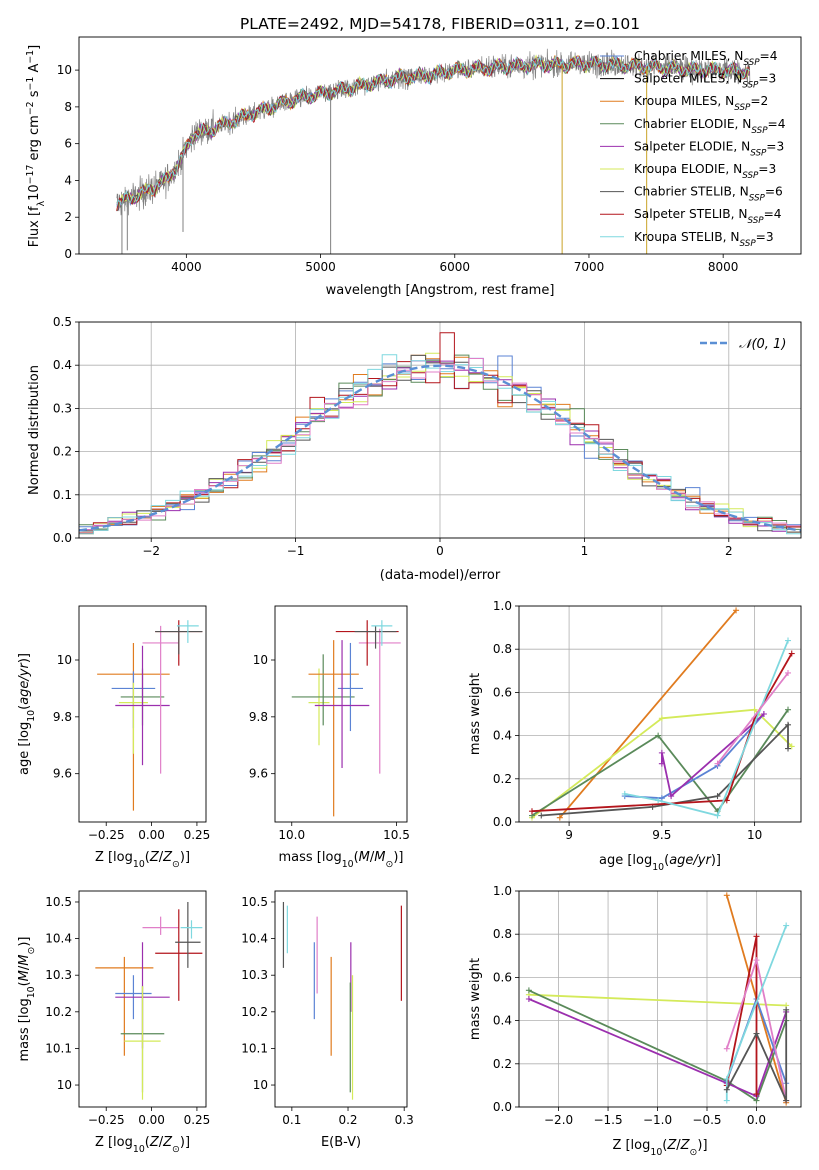 The image size is (819, 1170). What do you see at coordinates (713, 755) in the screenshot?
I see `series-line-salpeter_elodie` at bounding box center [713, 755].